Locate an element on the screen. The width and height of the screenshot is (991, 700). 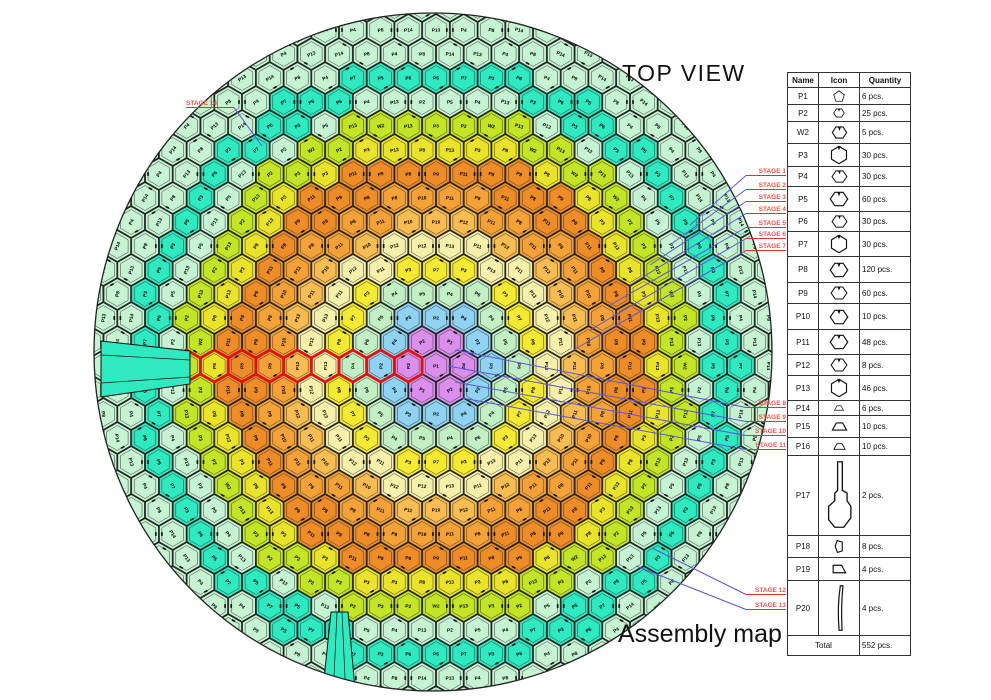
legend-row: P9 60 pcs. is located at coordinates (849, 293).